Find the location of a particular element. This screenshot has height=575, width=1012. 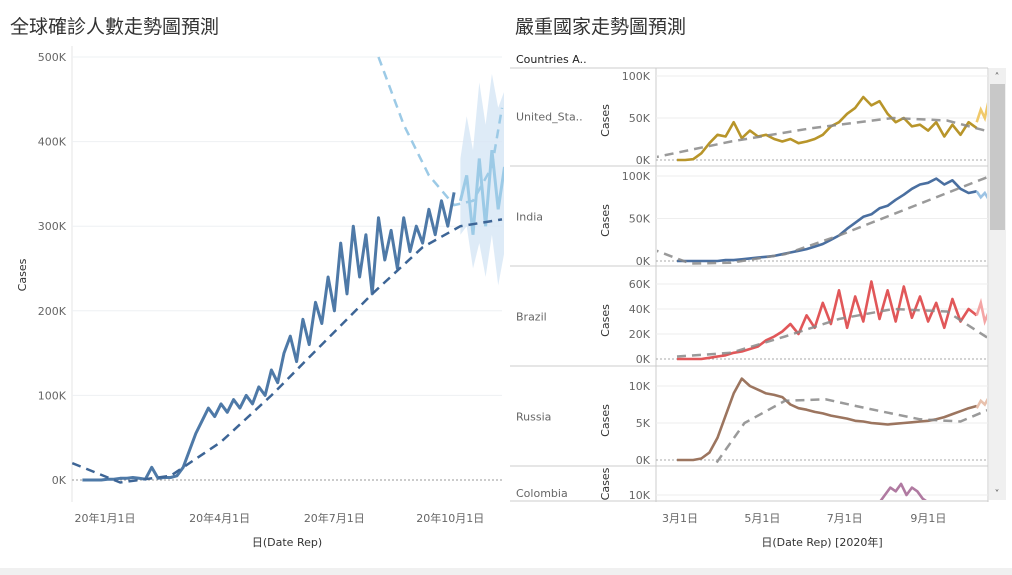

x-tick-label: 9月1日 is located at coordinates (928, 518).